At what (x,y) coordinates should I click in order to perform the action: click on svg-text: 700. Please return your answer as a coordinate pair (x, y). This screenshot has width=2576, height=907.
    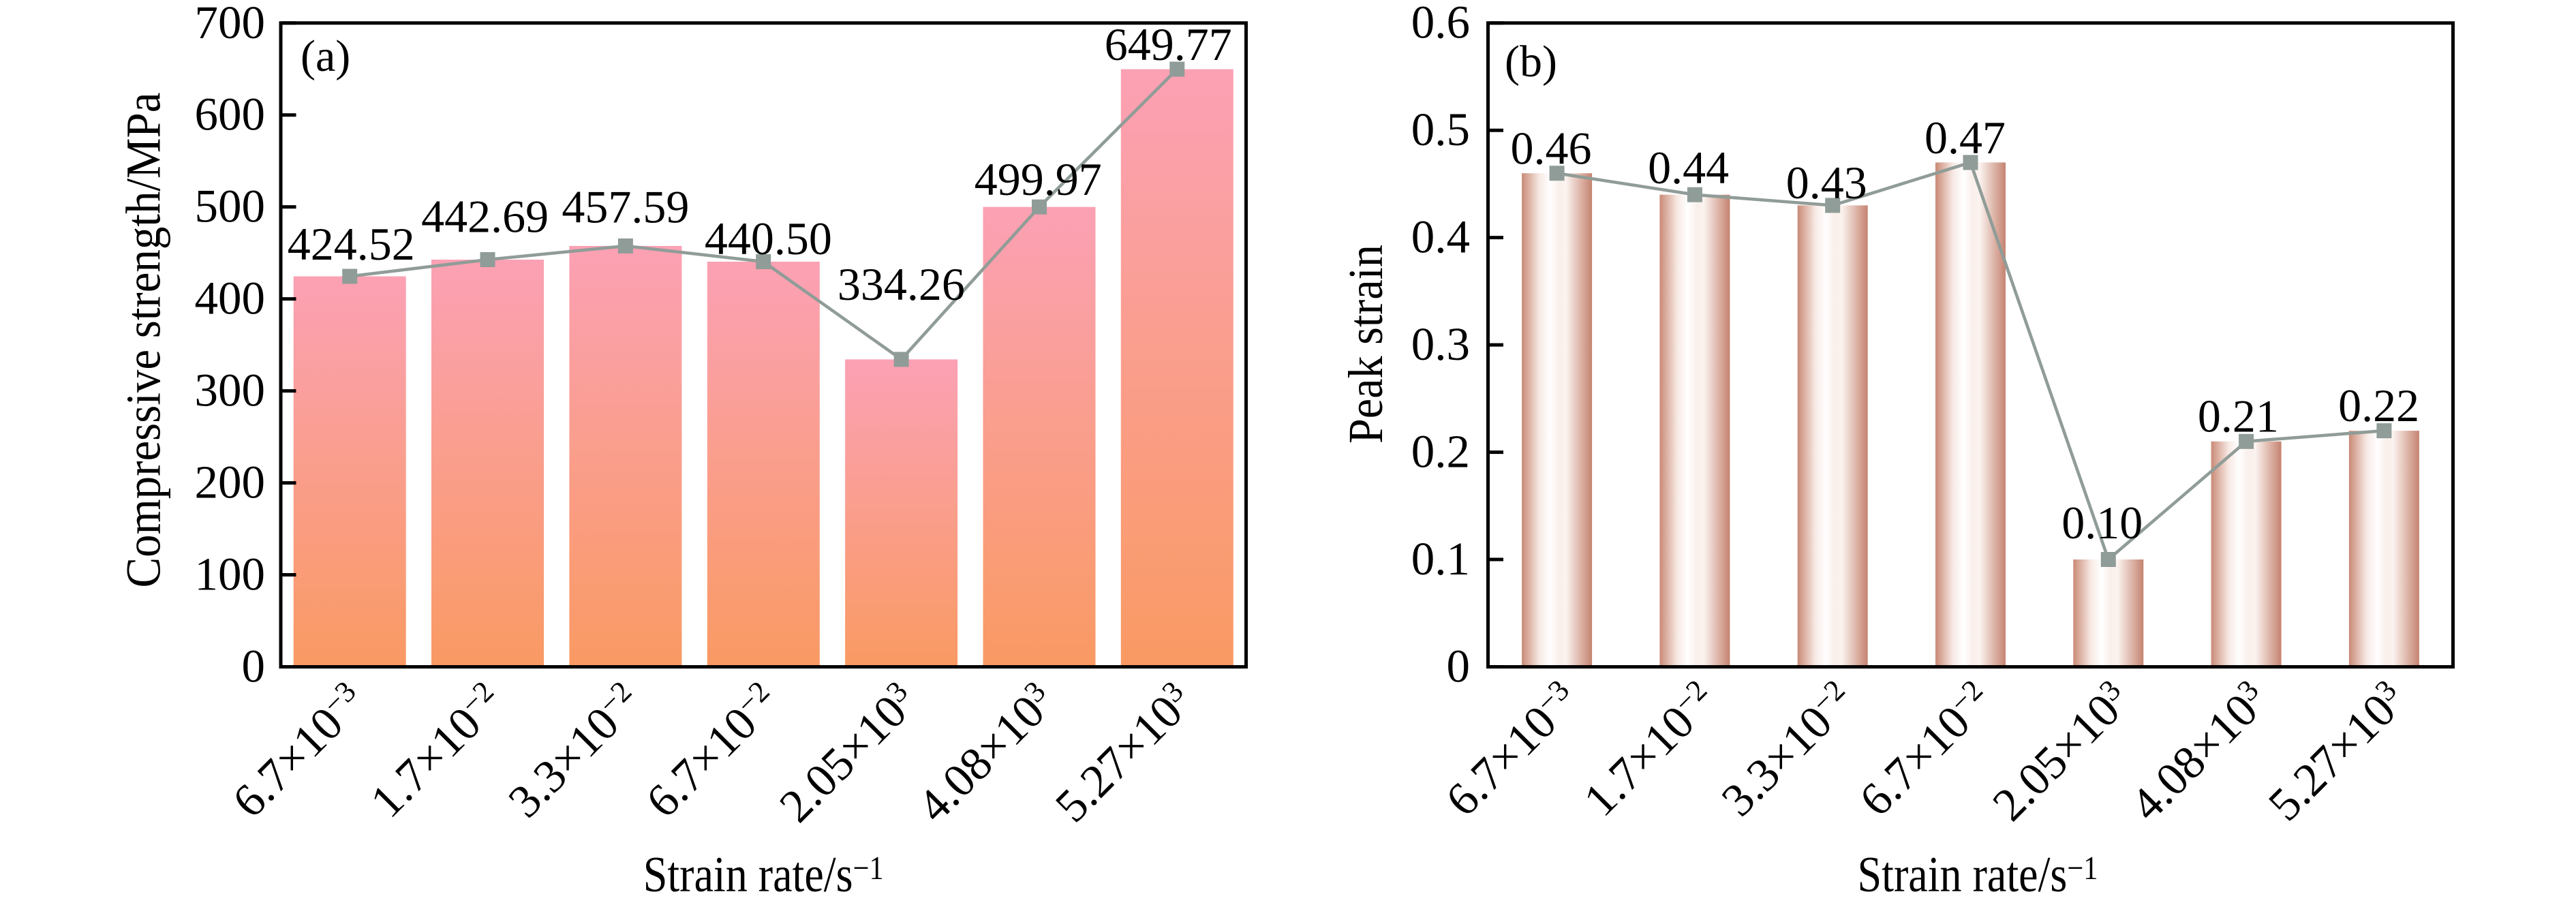
    Looking at the image, I should click on (230, 24).